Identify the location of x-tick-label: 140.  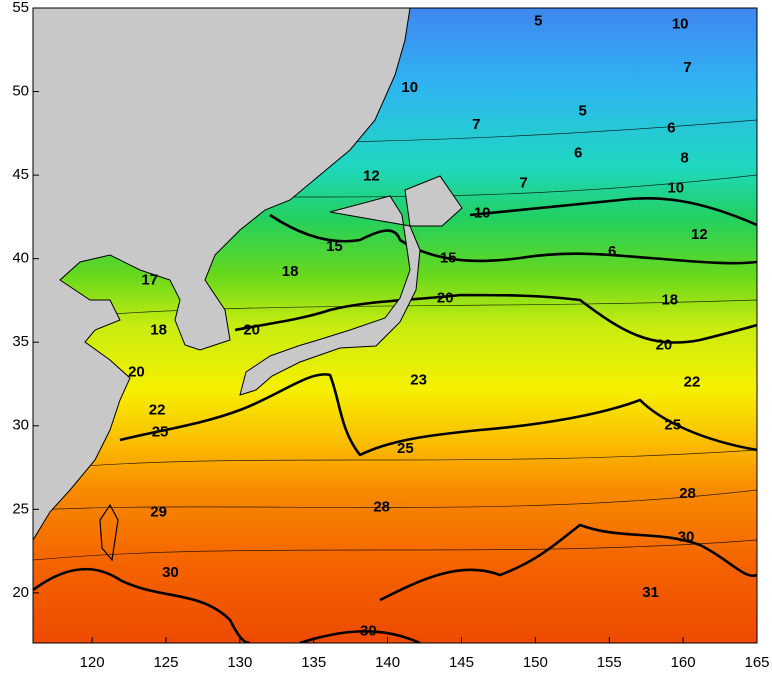
(387, 662).